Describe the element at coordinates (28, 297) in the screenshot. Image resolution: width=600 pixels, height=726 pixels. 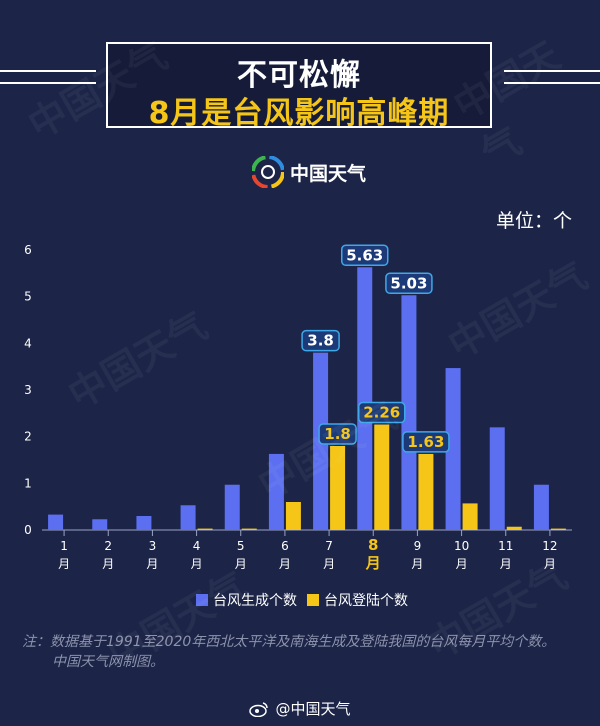
I see `y-tick-label: 5` at that location.